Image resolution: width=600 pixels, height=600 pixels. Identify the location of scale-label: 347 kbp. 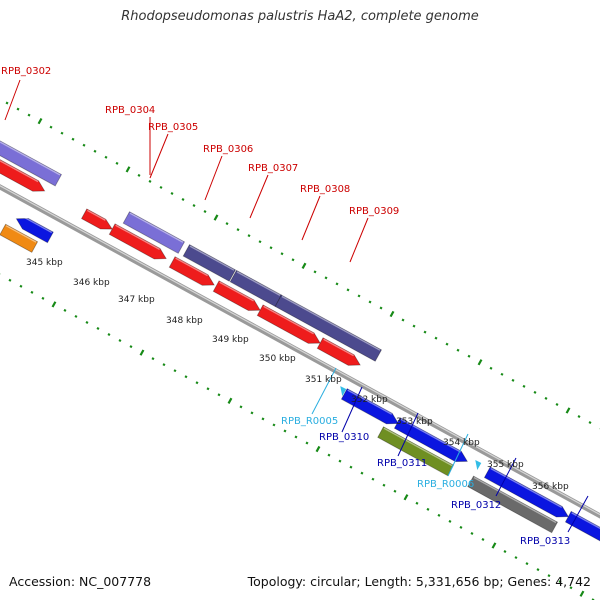
(136, 300).